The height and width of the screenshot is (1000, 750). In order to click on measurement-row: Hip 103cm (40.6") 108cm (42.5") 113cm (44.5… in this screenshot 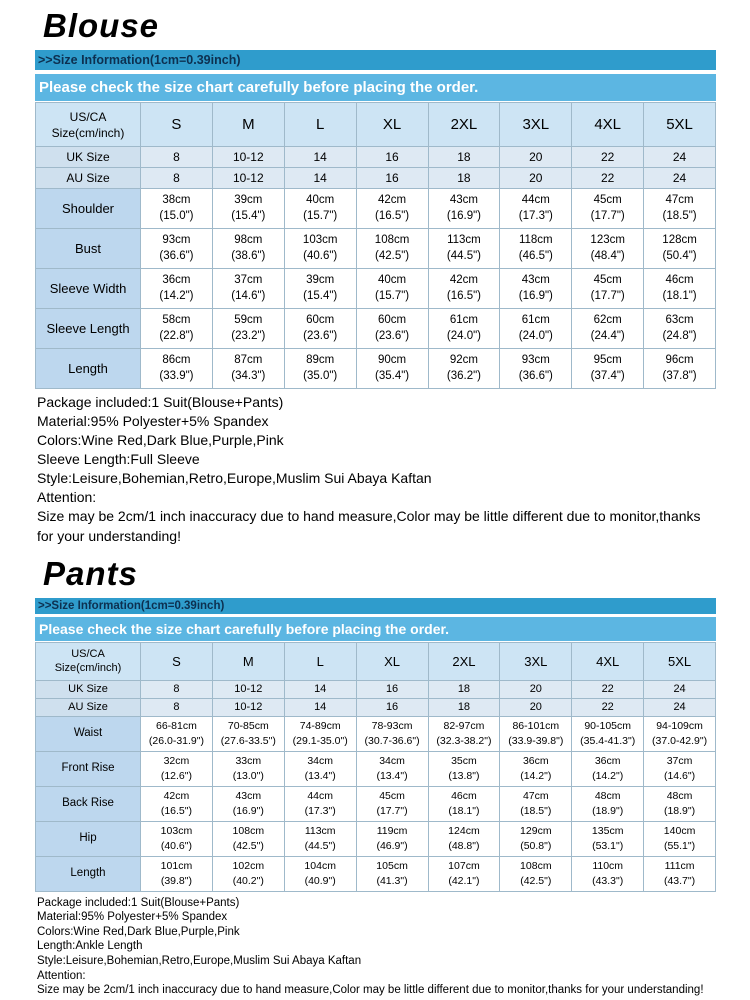, I will do `click(375, 838)`.